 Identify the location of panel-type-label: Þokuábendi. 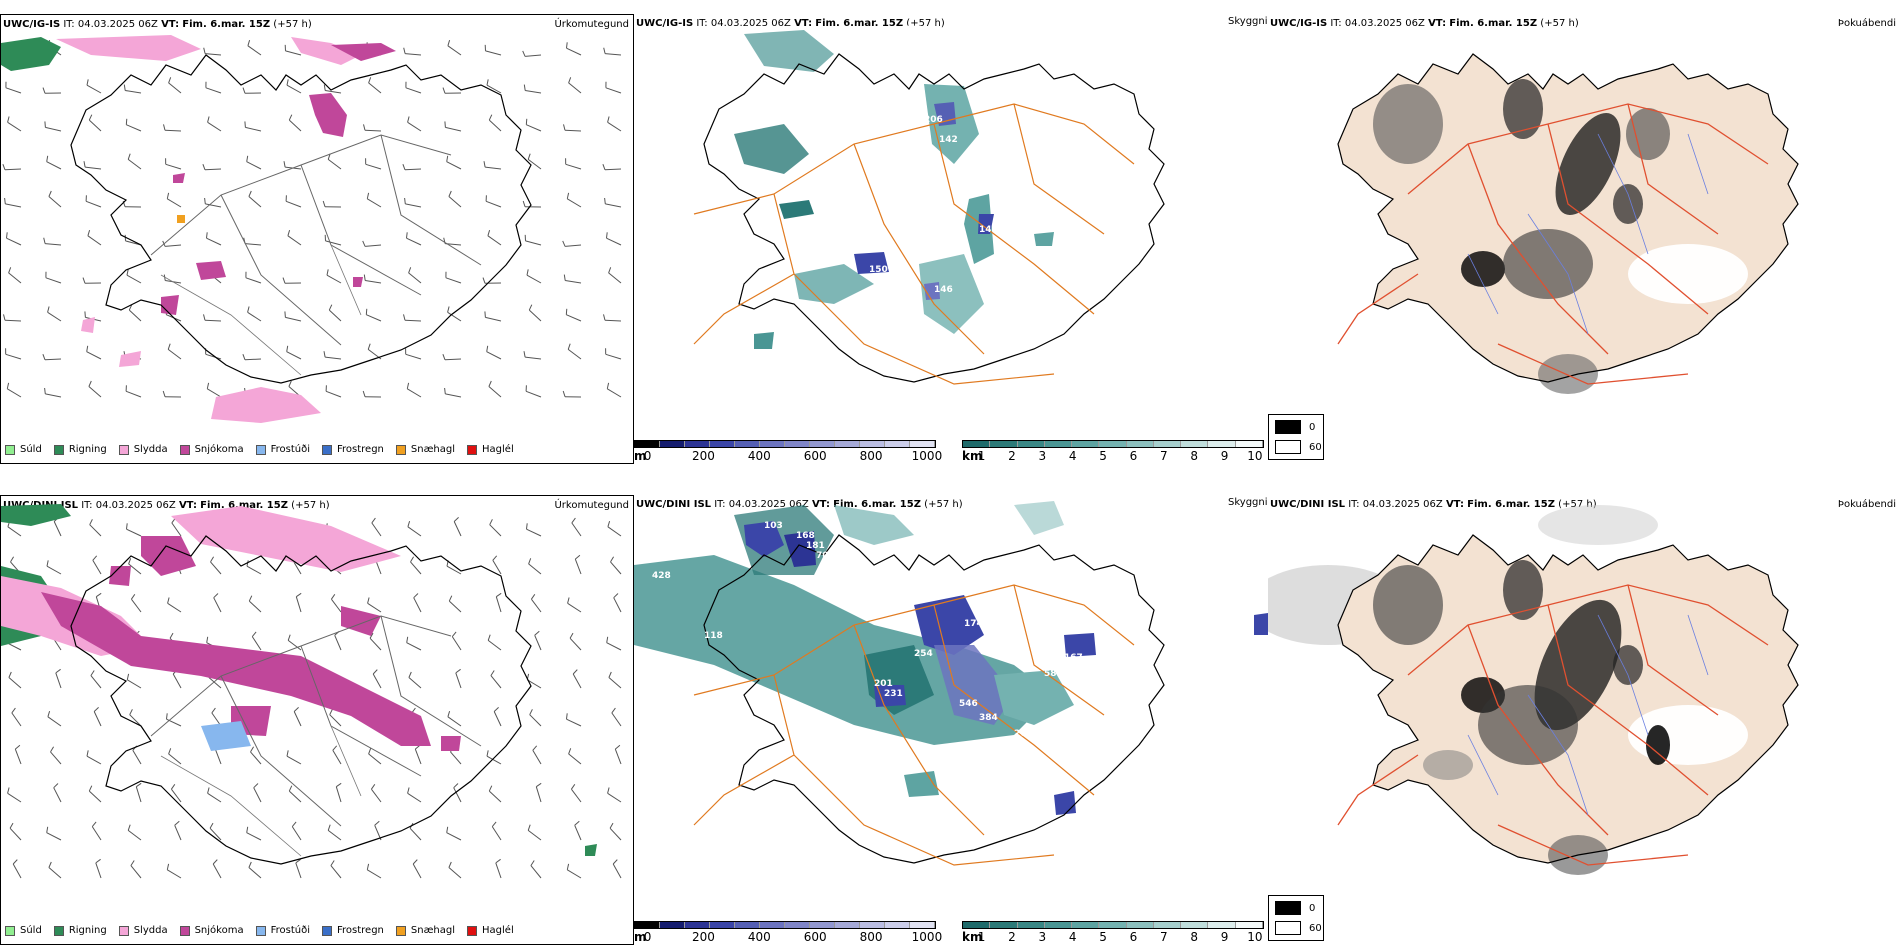
(1866, 23).